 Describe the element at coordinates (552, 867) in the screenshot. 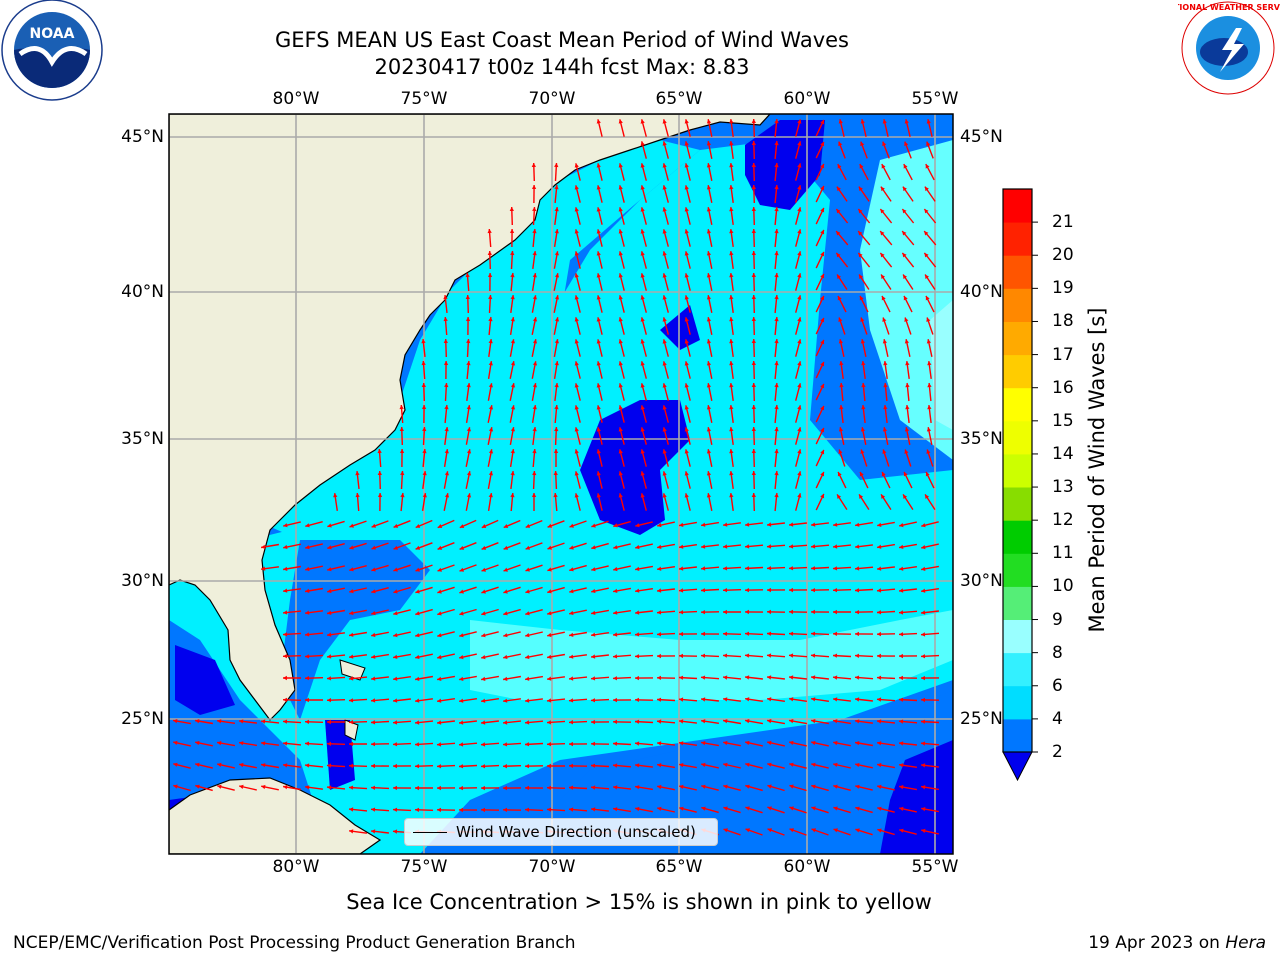

I see `lon-label-bottom: 70°W` at that location.